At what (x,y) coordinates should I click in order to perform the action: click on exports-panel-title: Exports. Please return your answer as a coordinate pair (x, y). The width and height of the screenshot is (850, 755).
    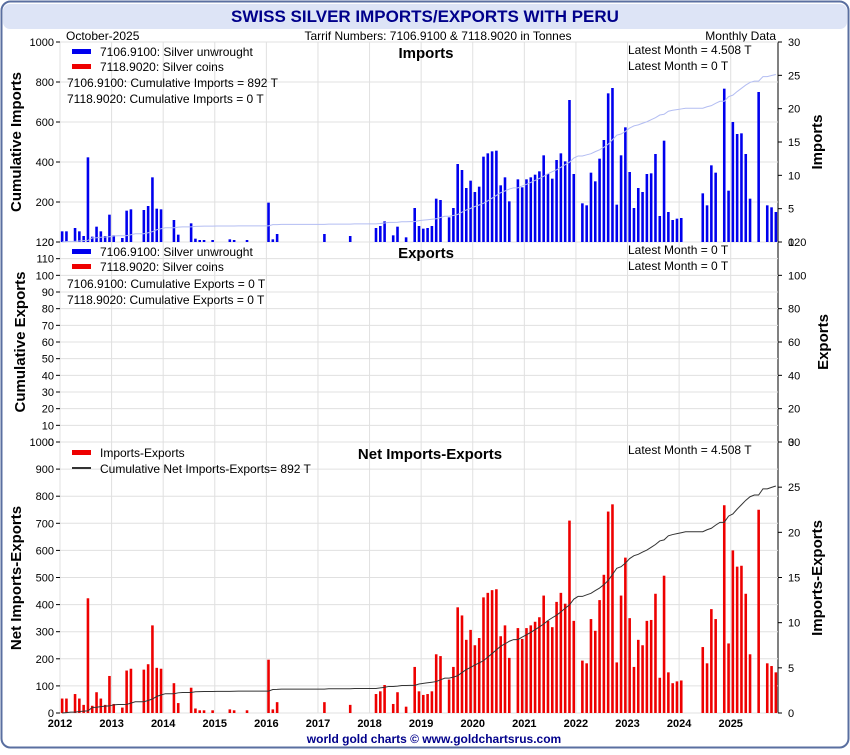
    Looking at the image, I should click on (426, 253).